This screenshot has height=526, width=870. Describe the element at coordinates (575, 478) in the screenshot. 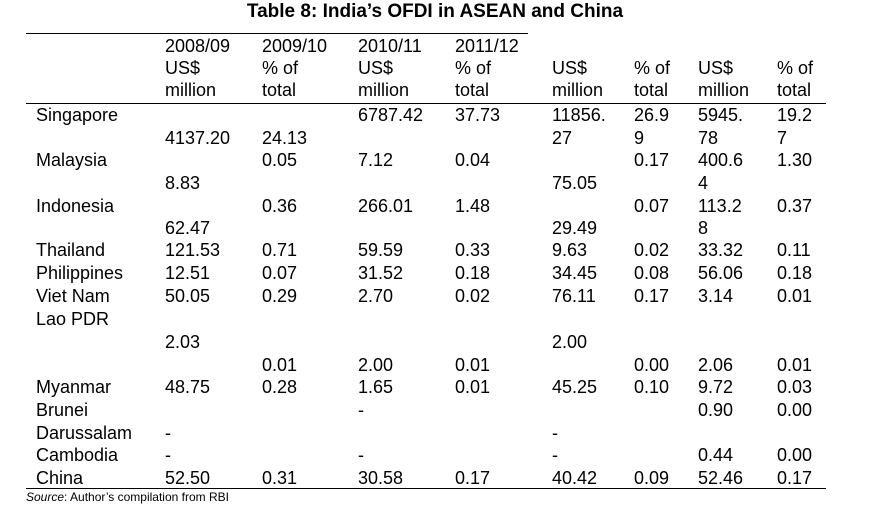

I see `cell: 40.42` at that location.